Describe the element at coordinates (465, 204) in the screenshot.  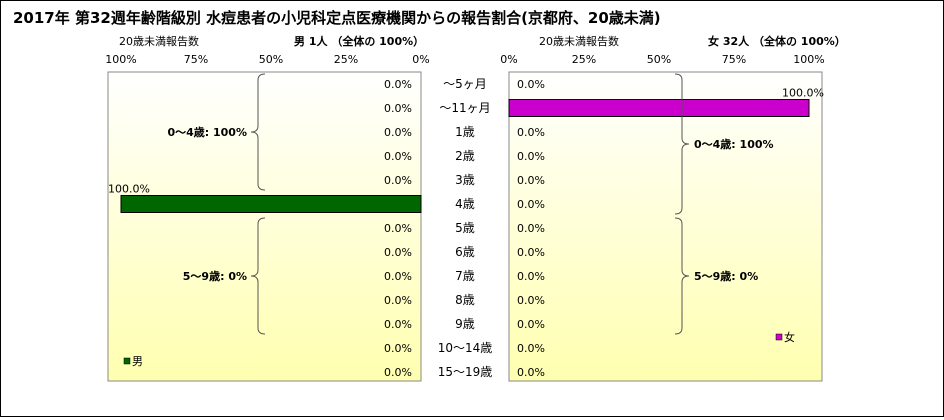
I see `category-label: 4歳` at that location.